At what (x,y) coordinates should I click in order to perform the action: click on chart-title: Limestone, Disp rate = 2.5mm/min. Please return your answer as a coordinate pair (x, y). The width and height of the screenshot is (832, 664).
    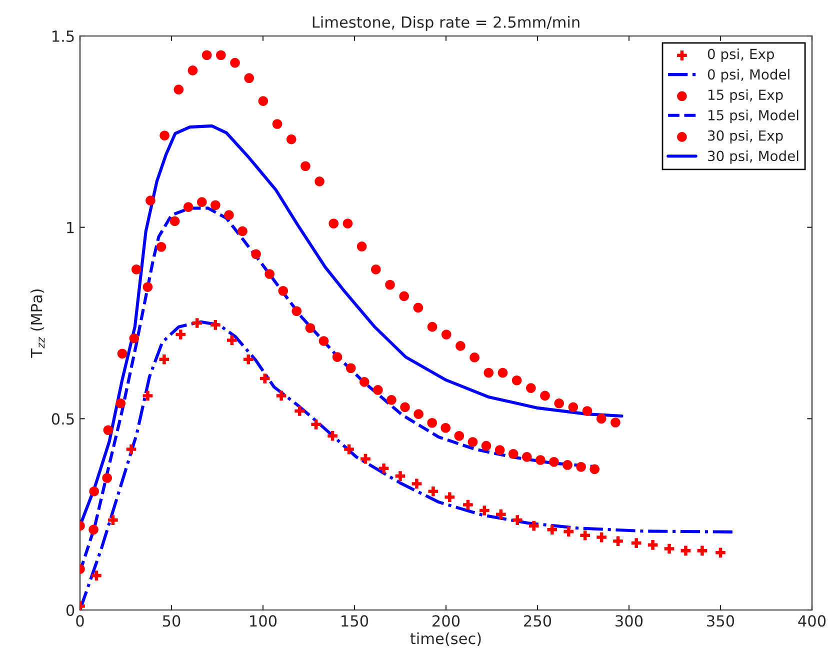
    Looking at the image, I should click on (446, 23).